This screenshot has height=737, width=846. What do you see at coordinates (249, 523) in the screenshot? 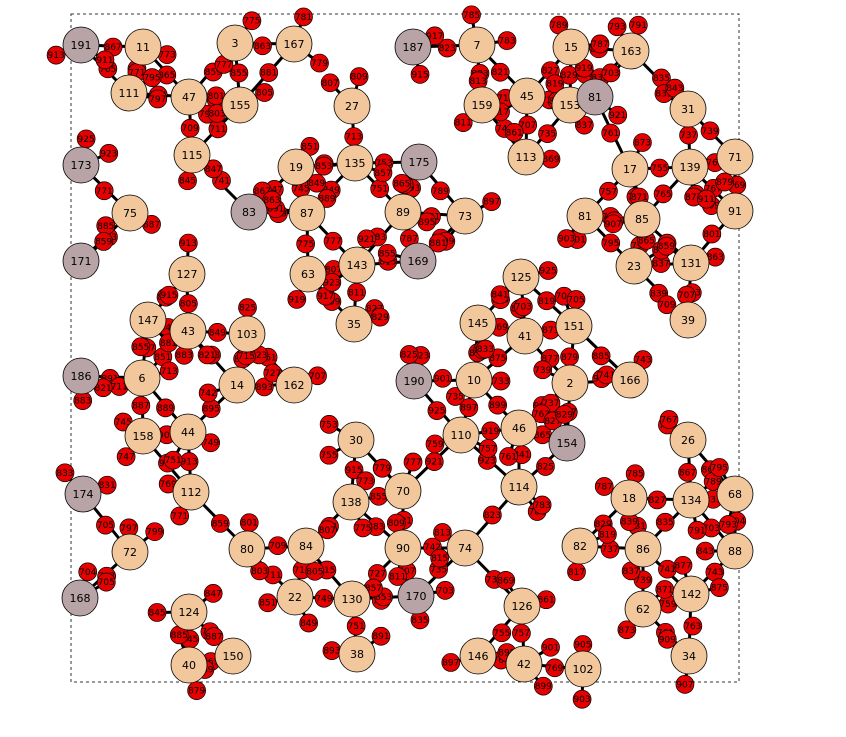
I see `oxygen-atom: 801` at bounding box center [249, 523].